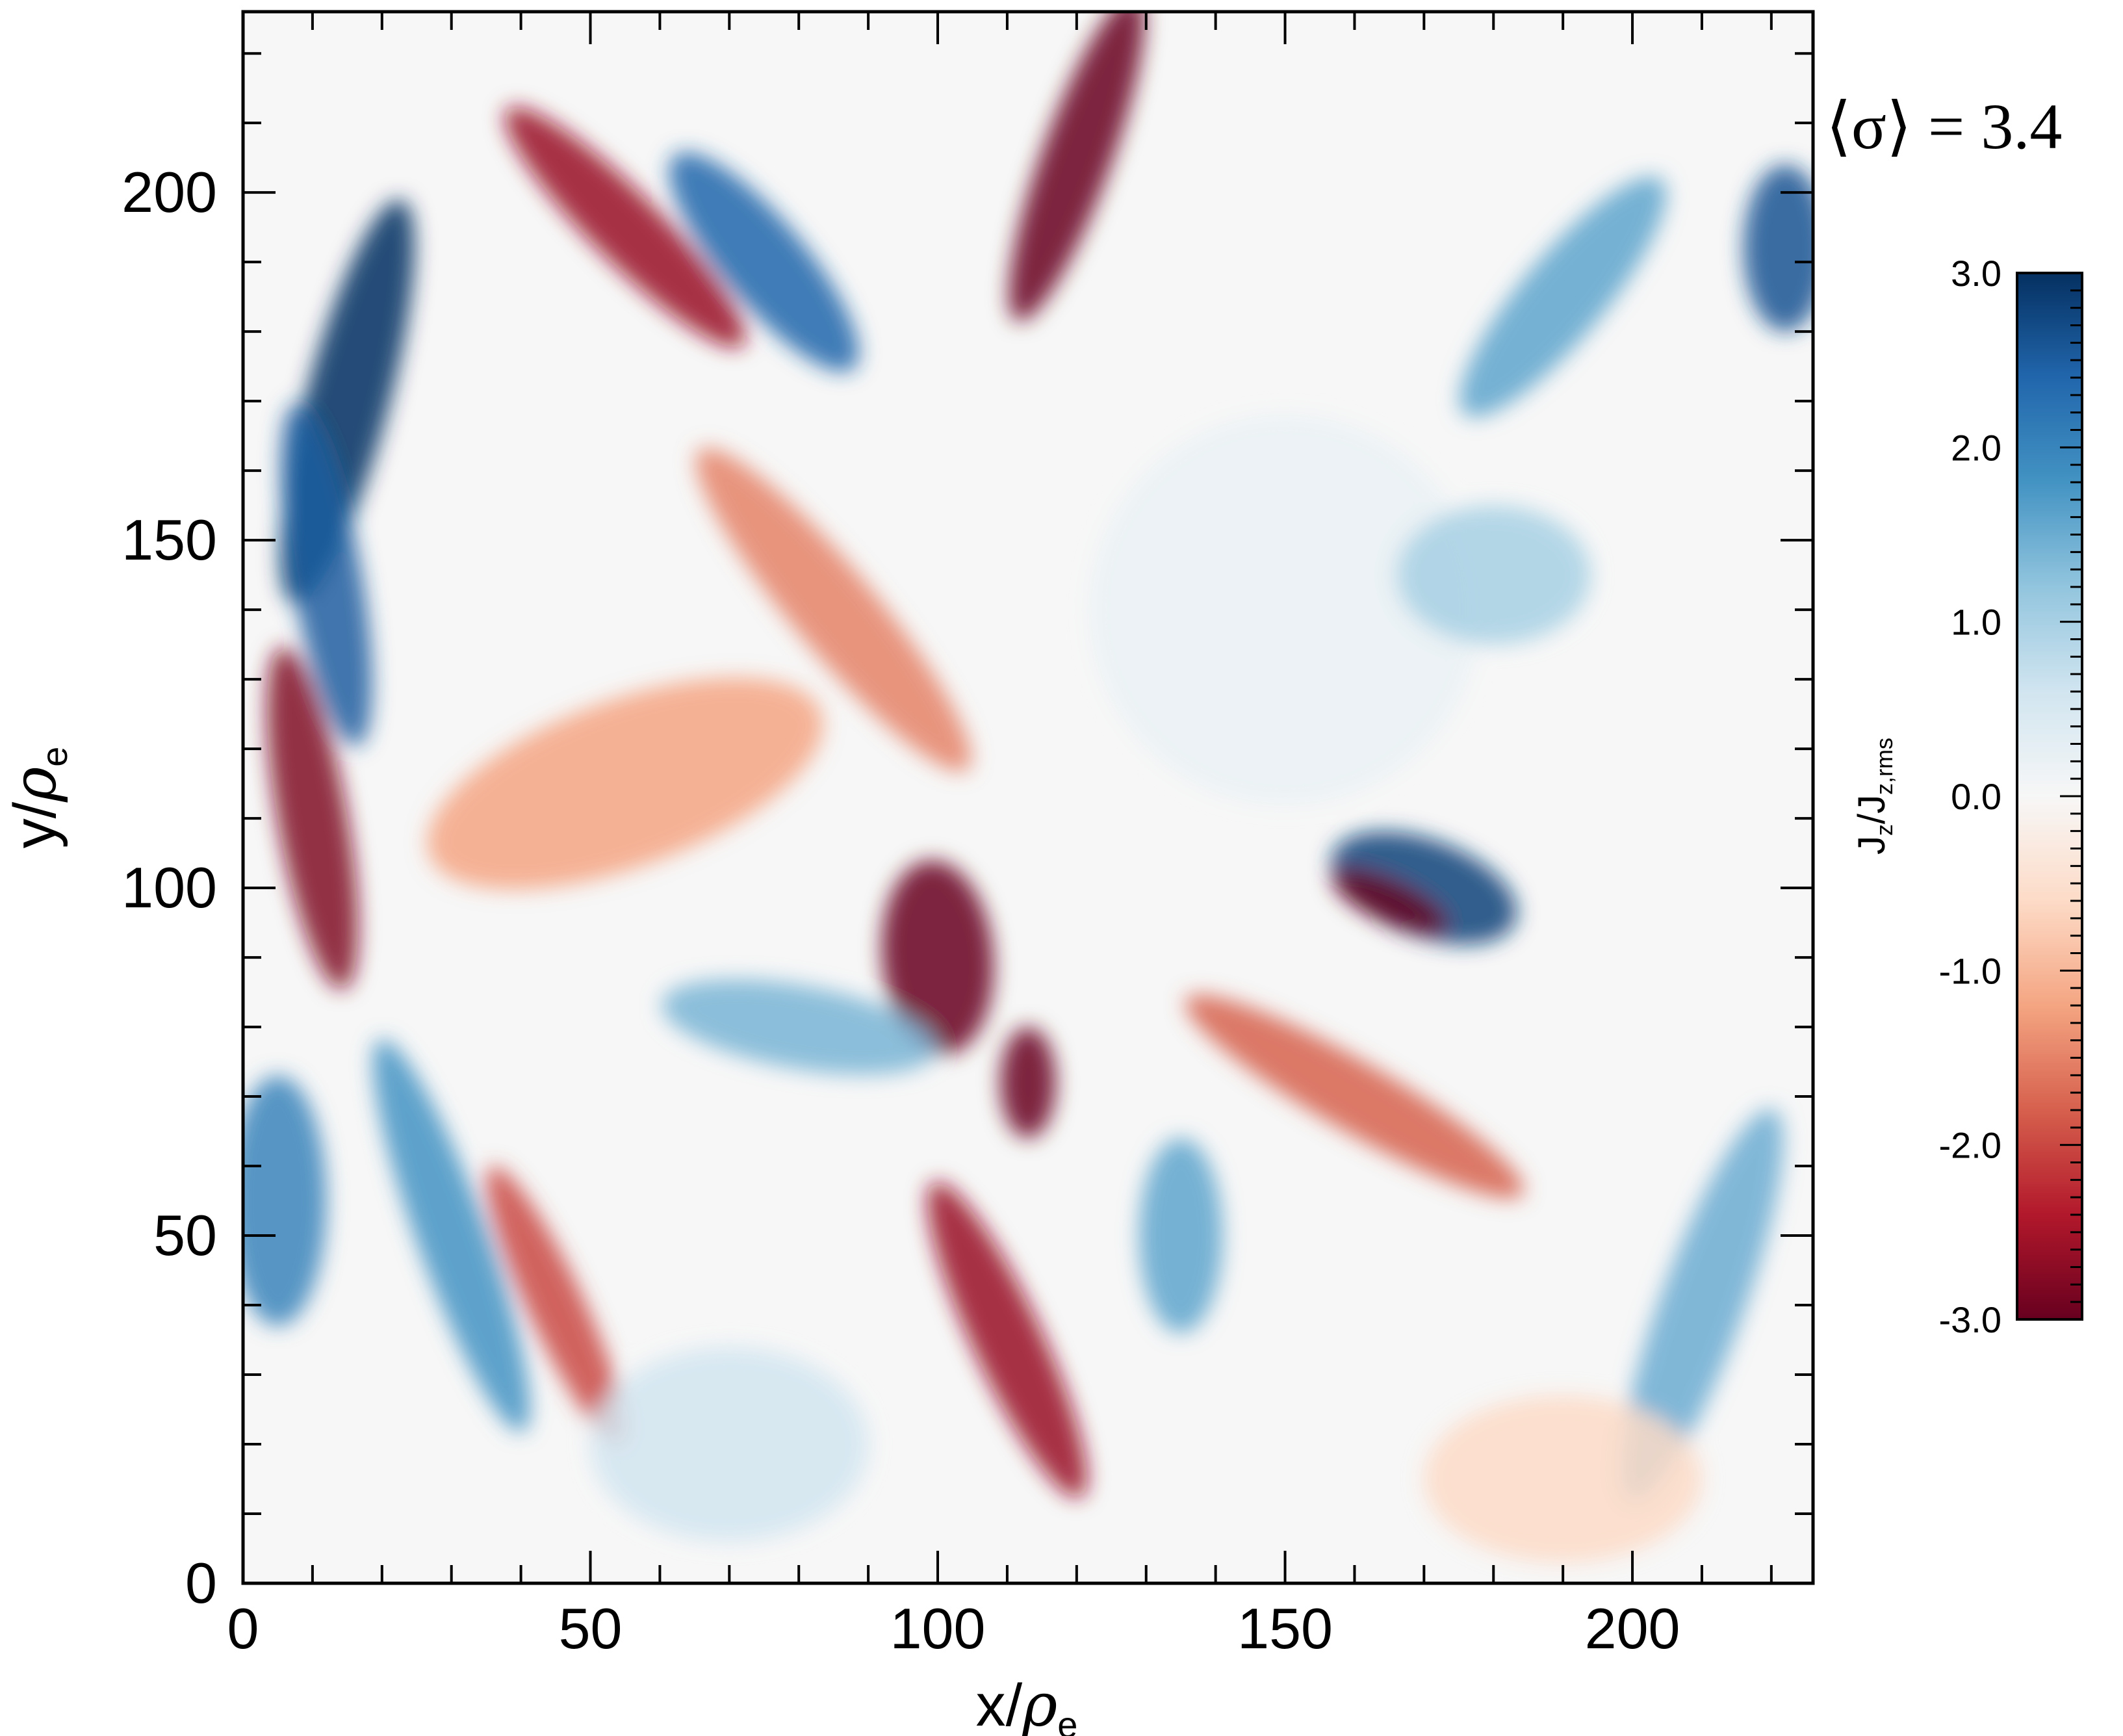 The width and height of the screenshot is (2123, 1736). What do you see at coordinates (1976, 273) in the screenshot?
I see `colorbar-tick-label: 3.0` at bounding box center [1976, 273].